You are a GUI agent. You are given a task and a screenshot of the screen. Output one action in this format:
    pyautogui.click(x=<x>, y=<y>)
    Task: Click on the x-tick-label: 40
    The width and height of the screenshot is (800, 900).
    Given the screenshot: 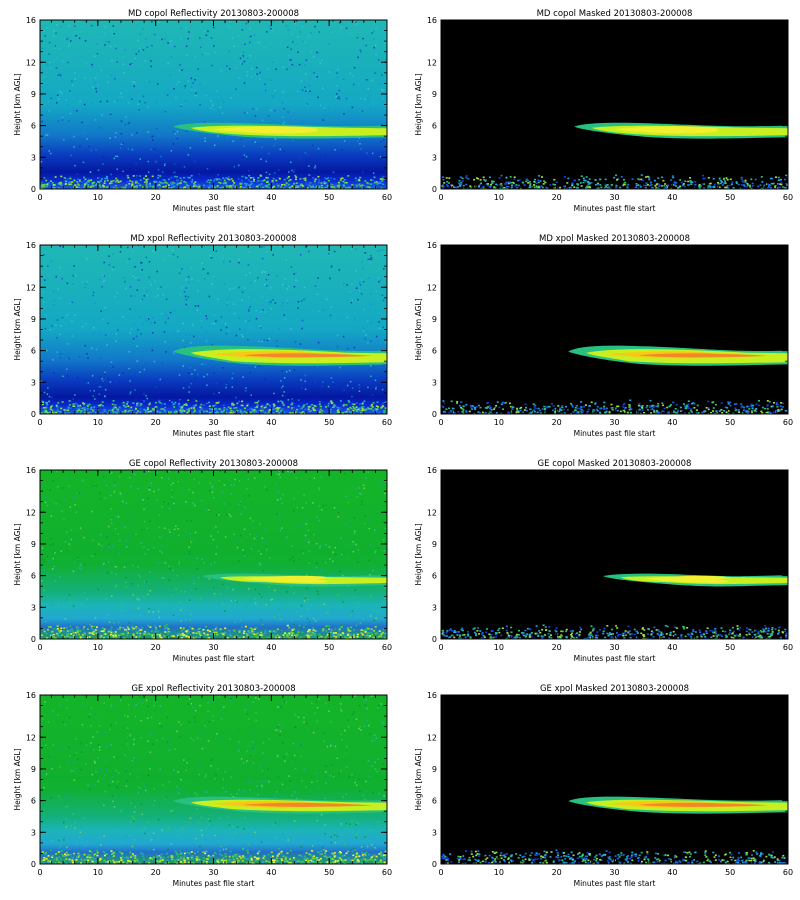 What is the action you would take?
    pyautogui.click(x=672, y=422)
    